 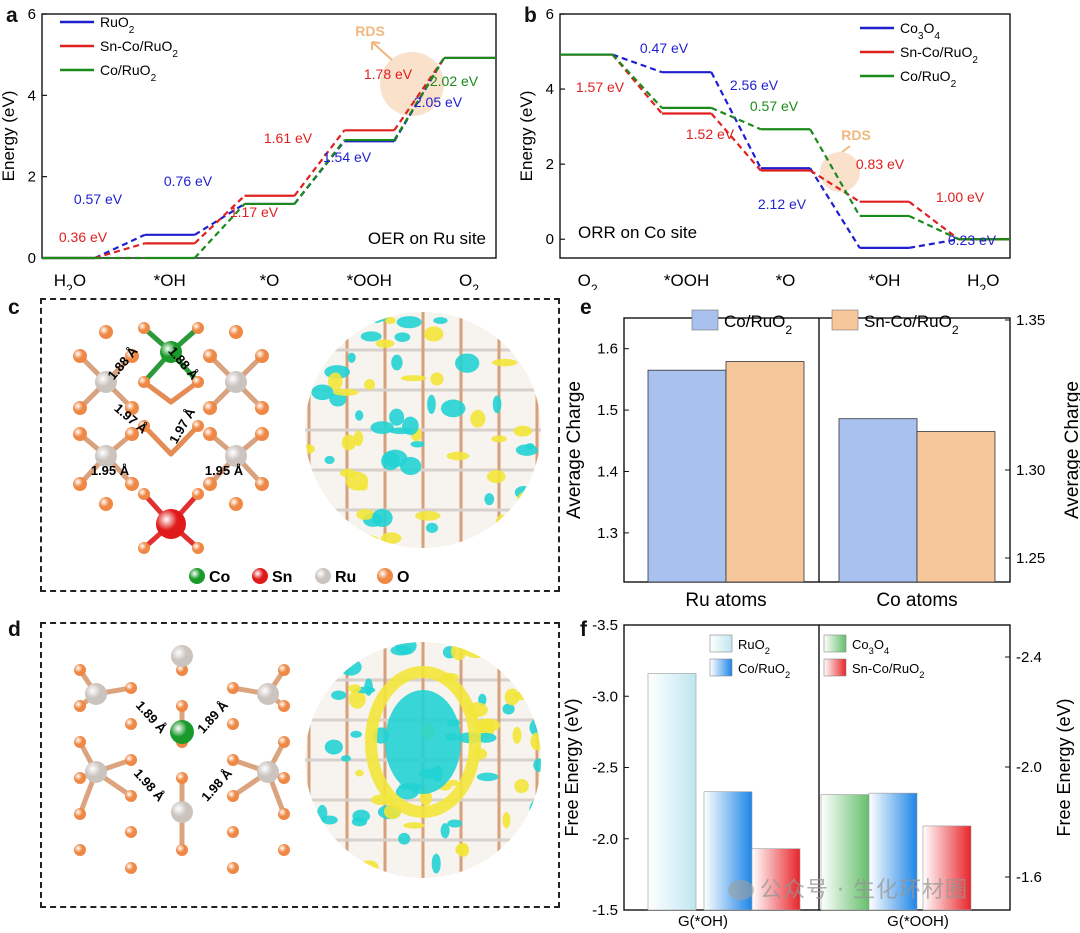 What do you see at coordinates (785, 136) in the screenshot?
I see `plot-frame` at bounding box center [785, 136].